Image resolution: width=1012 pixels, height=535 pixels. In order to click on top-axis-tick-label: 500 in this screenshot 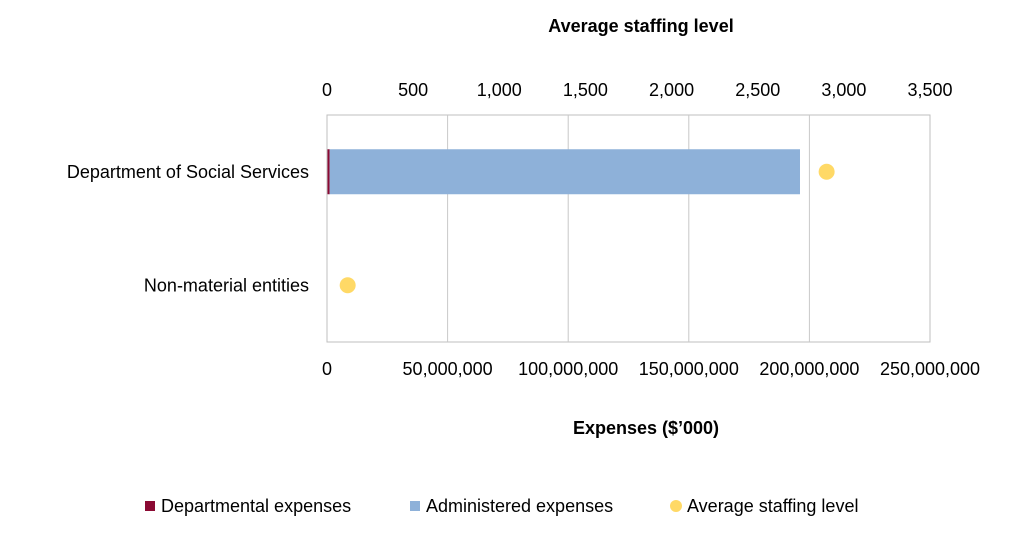, I will do `click(413, 90)`.